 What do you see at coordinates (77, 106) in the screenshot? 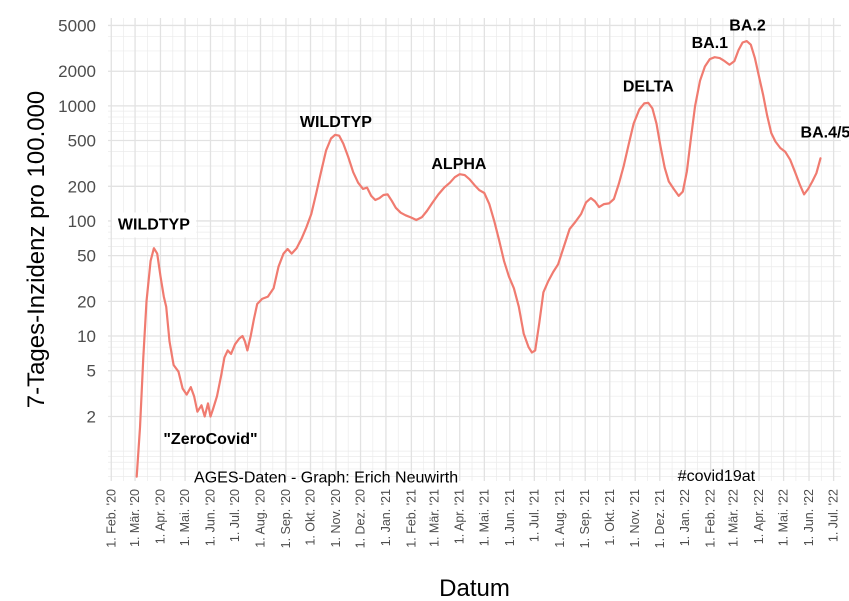
I see `y-tick-label: 1000` at bounding box center [77, 106].